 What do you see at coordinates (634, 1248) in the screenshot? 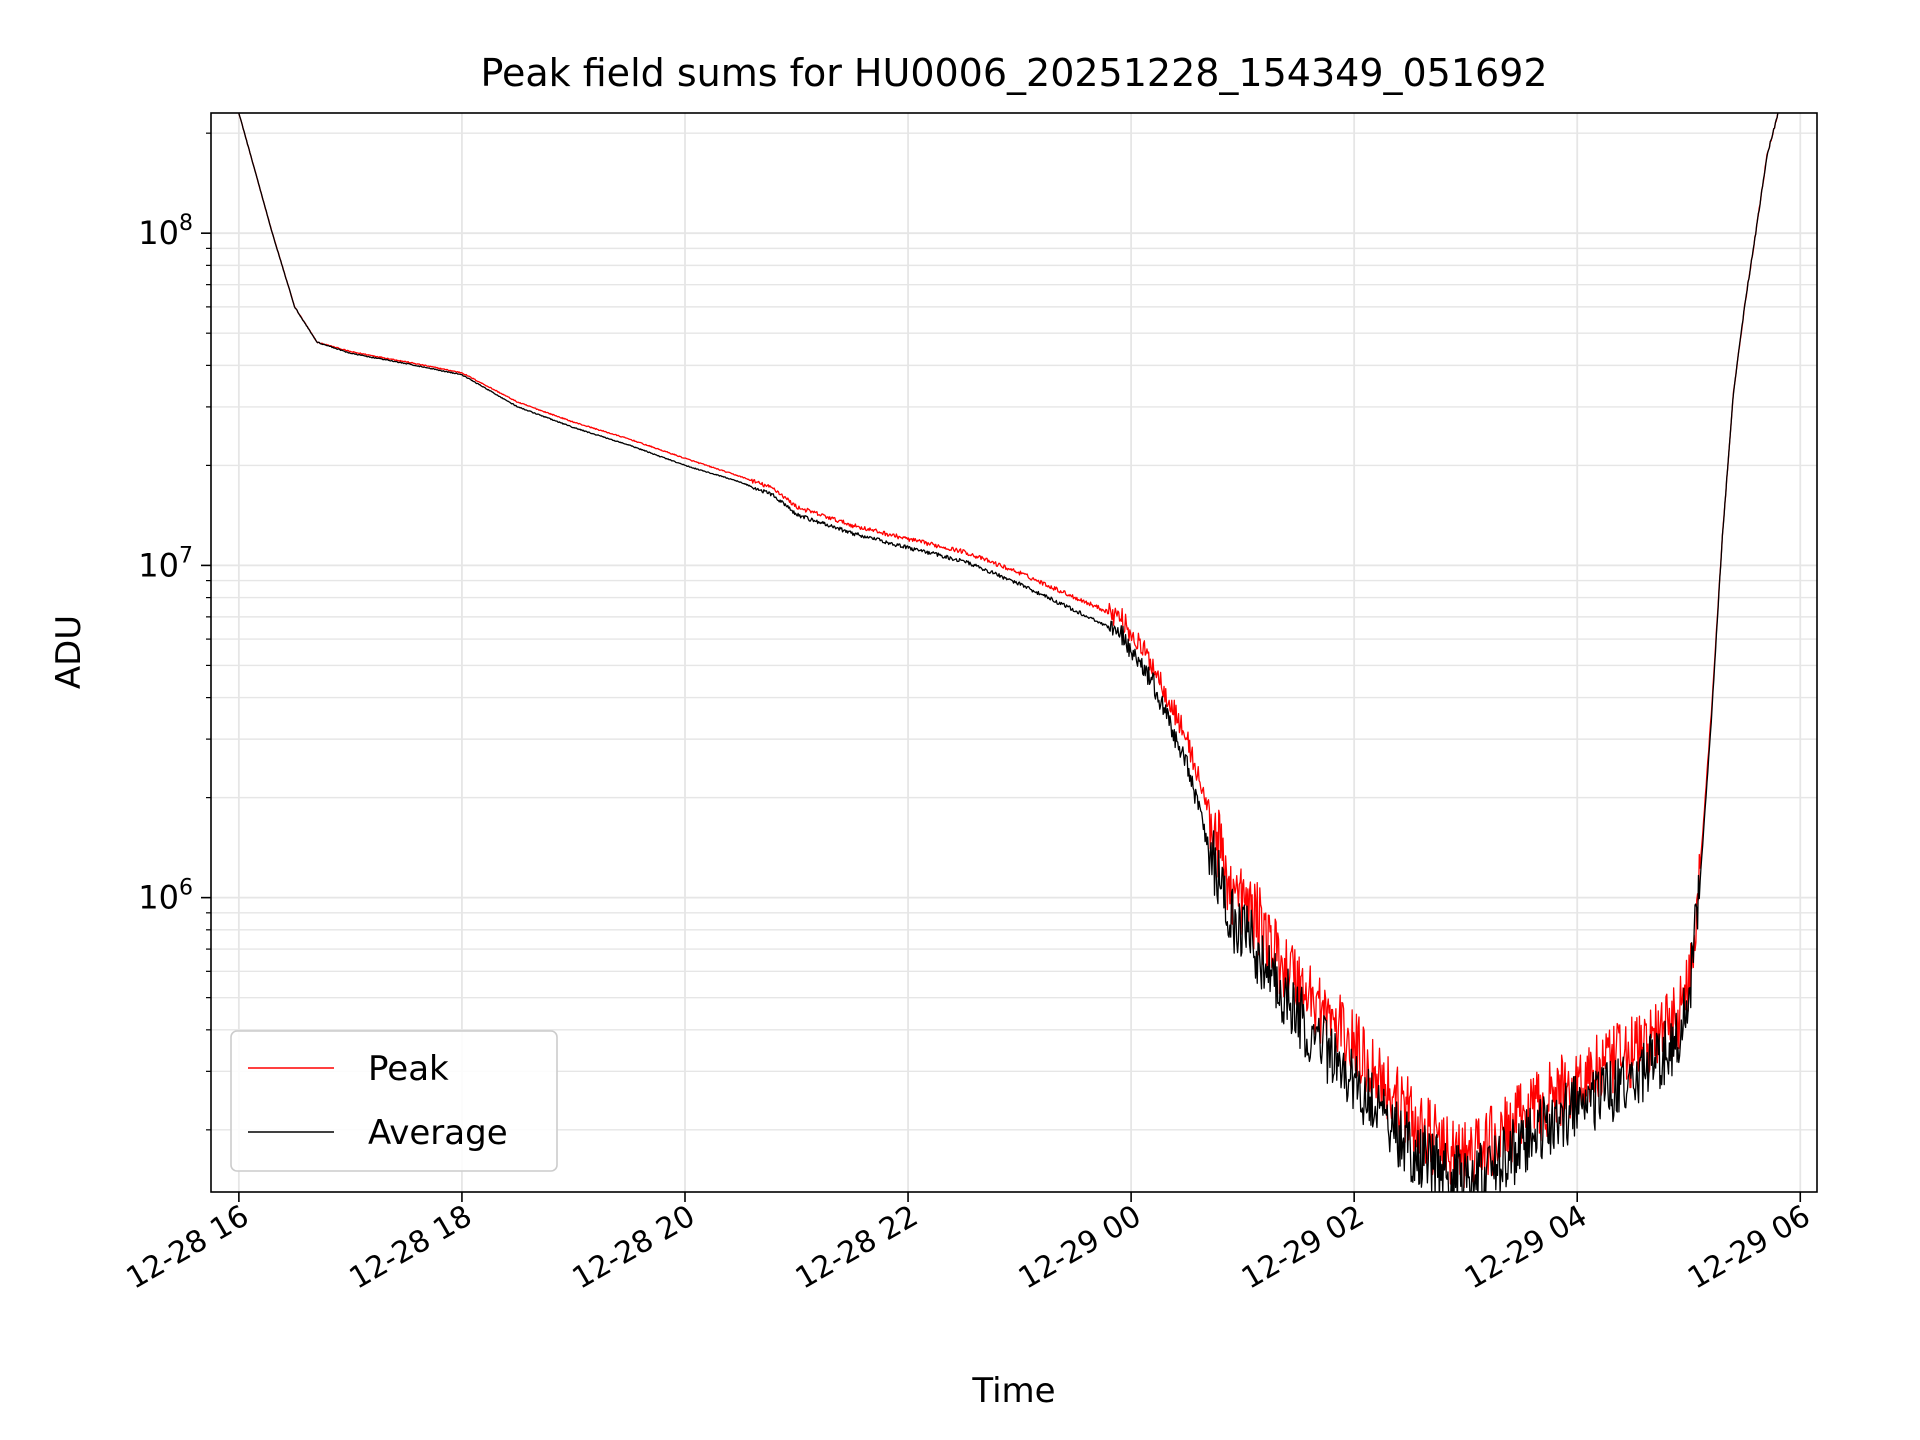
I see `x-tick-label: 12-28 20` at bounding box center [634, 1248].